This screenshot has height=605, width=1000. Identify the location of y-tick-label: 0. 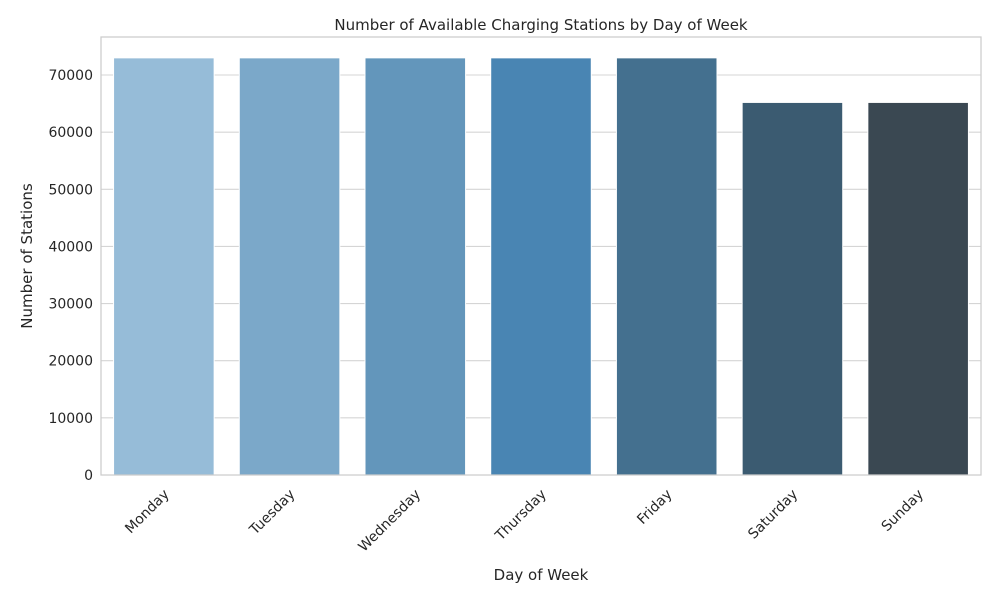
(88, 476).